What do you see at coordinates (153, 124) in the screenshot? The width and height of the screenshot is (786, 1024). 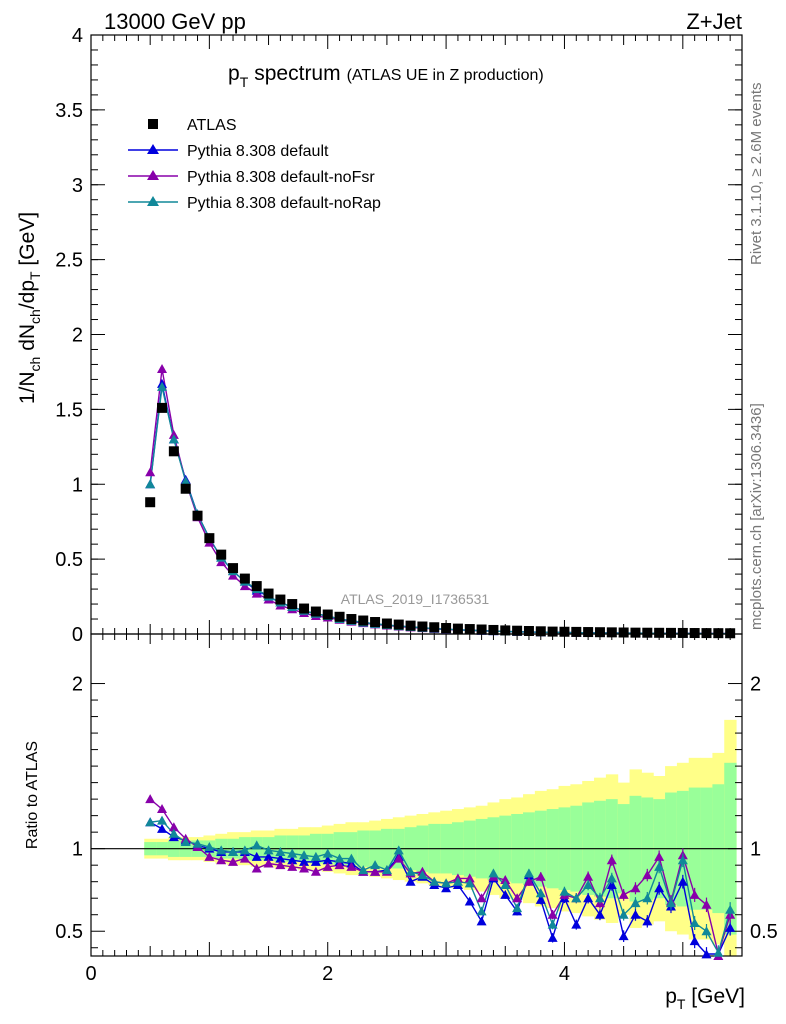 I see `legend-marker-atlas` at bounding box center [153, 124].